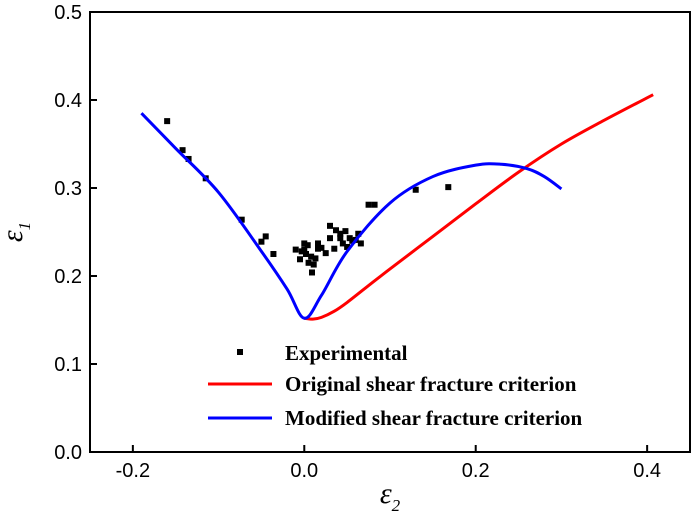 This screenshot has width=700, height=525. What do you see at coordinates (68, 13) in the screenshot?
I see `y-tick-label: 0.5` at bounding box center [68, 13].